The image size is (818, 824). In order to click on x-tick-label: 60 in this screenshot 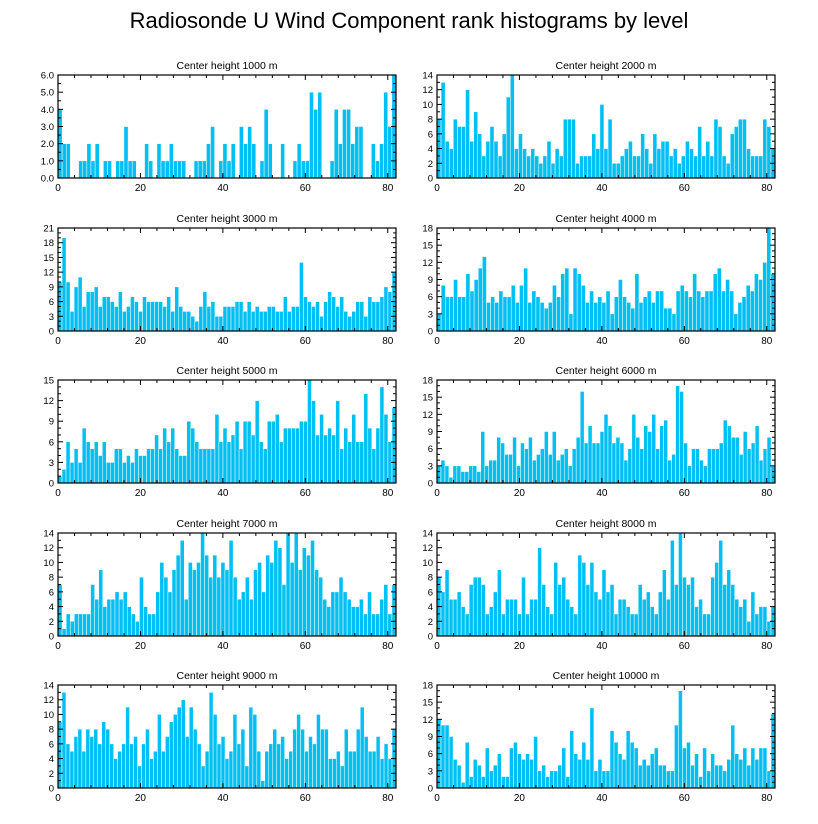, I will do `click(685, 188)`.